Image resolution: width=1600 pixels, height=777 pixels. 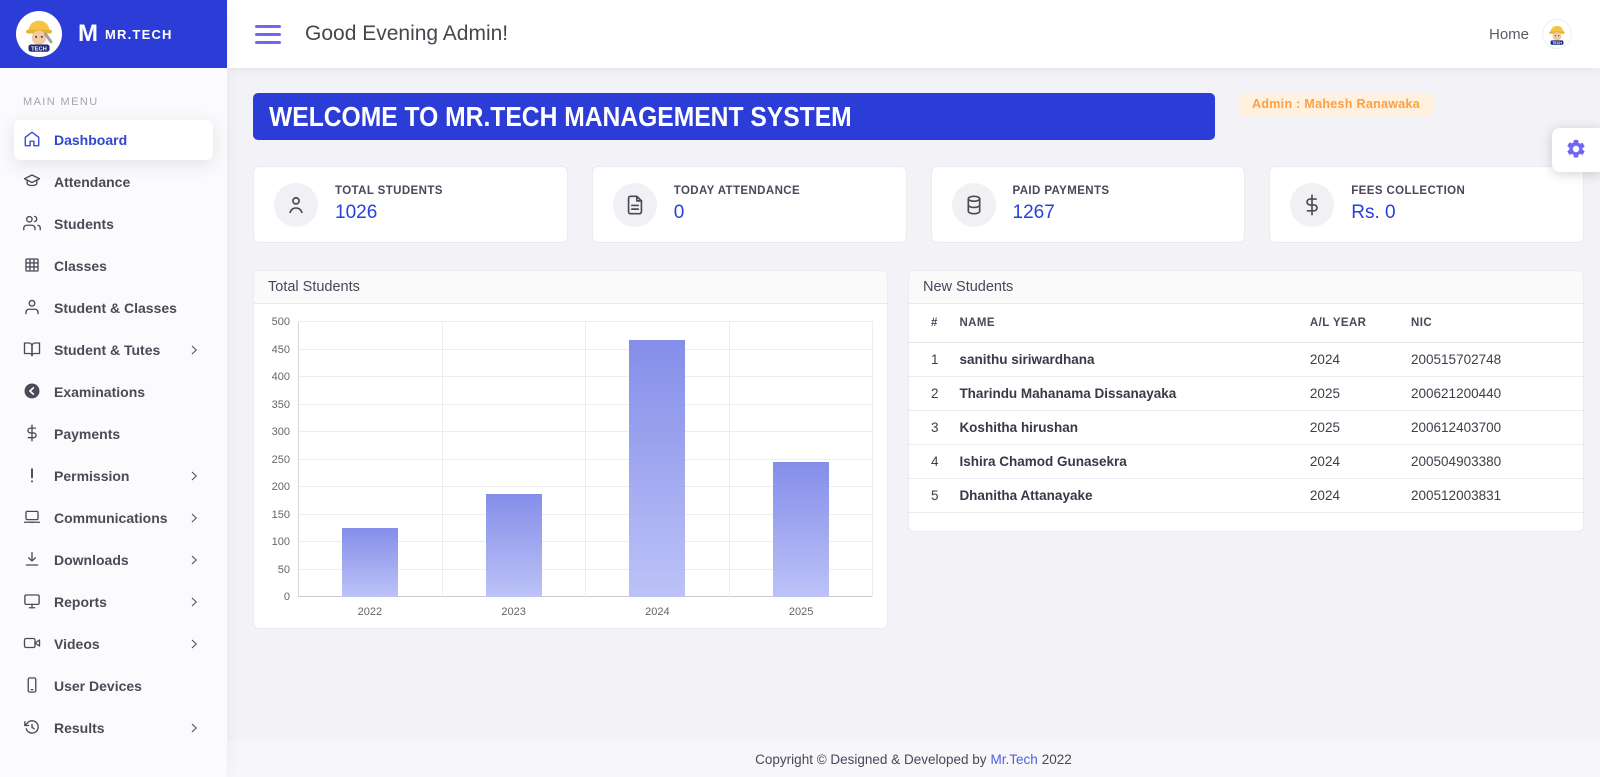 I want to click on y-tick-label: 450, so click(x=280, y=349).